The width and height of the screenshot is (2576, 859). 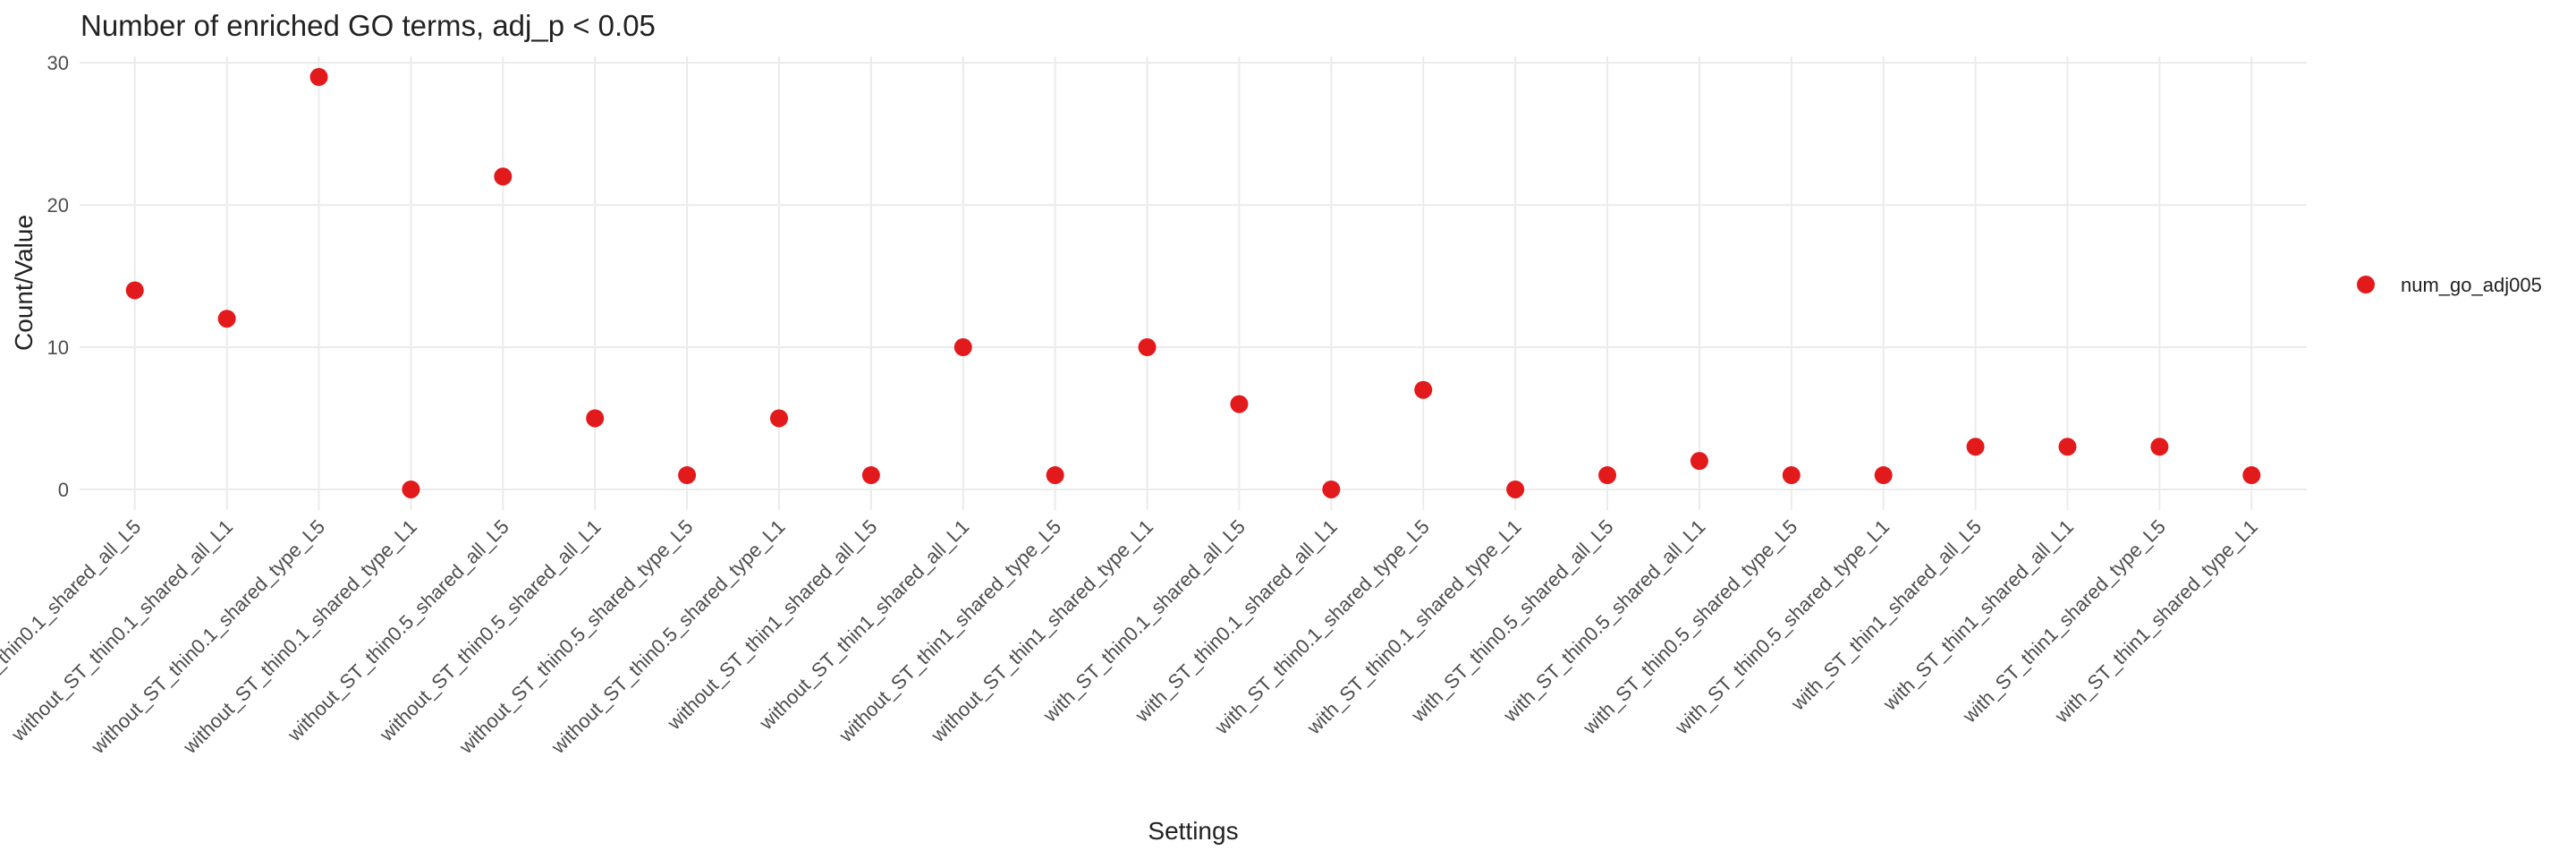 What do you see at coordinates (58, 205) in the screenshot?
I see `y-tick-label: 20` at bounding box center [58, 205].